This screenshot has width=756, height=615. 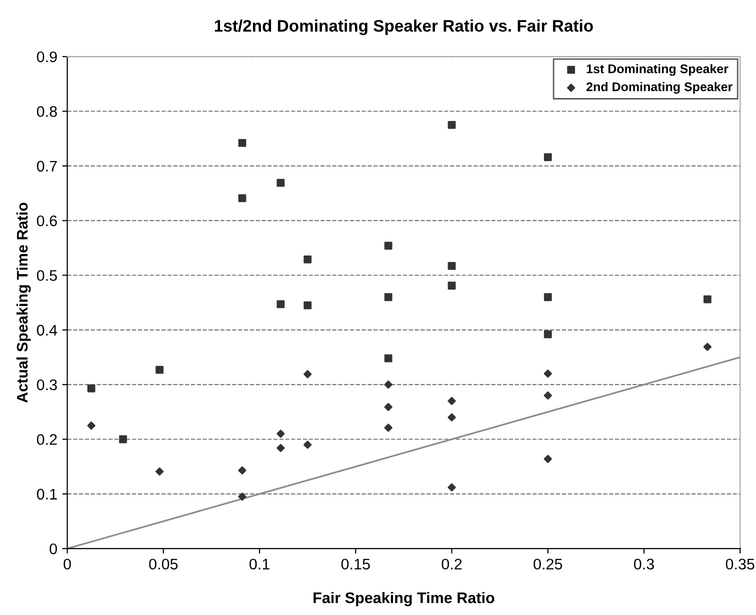 I want to click on chart-title: 1st/2nd Dominating Speaker Ratio vs. Fair Ratio, so click(x=403, y=28).